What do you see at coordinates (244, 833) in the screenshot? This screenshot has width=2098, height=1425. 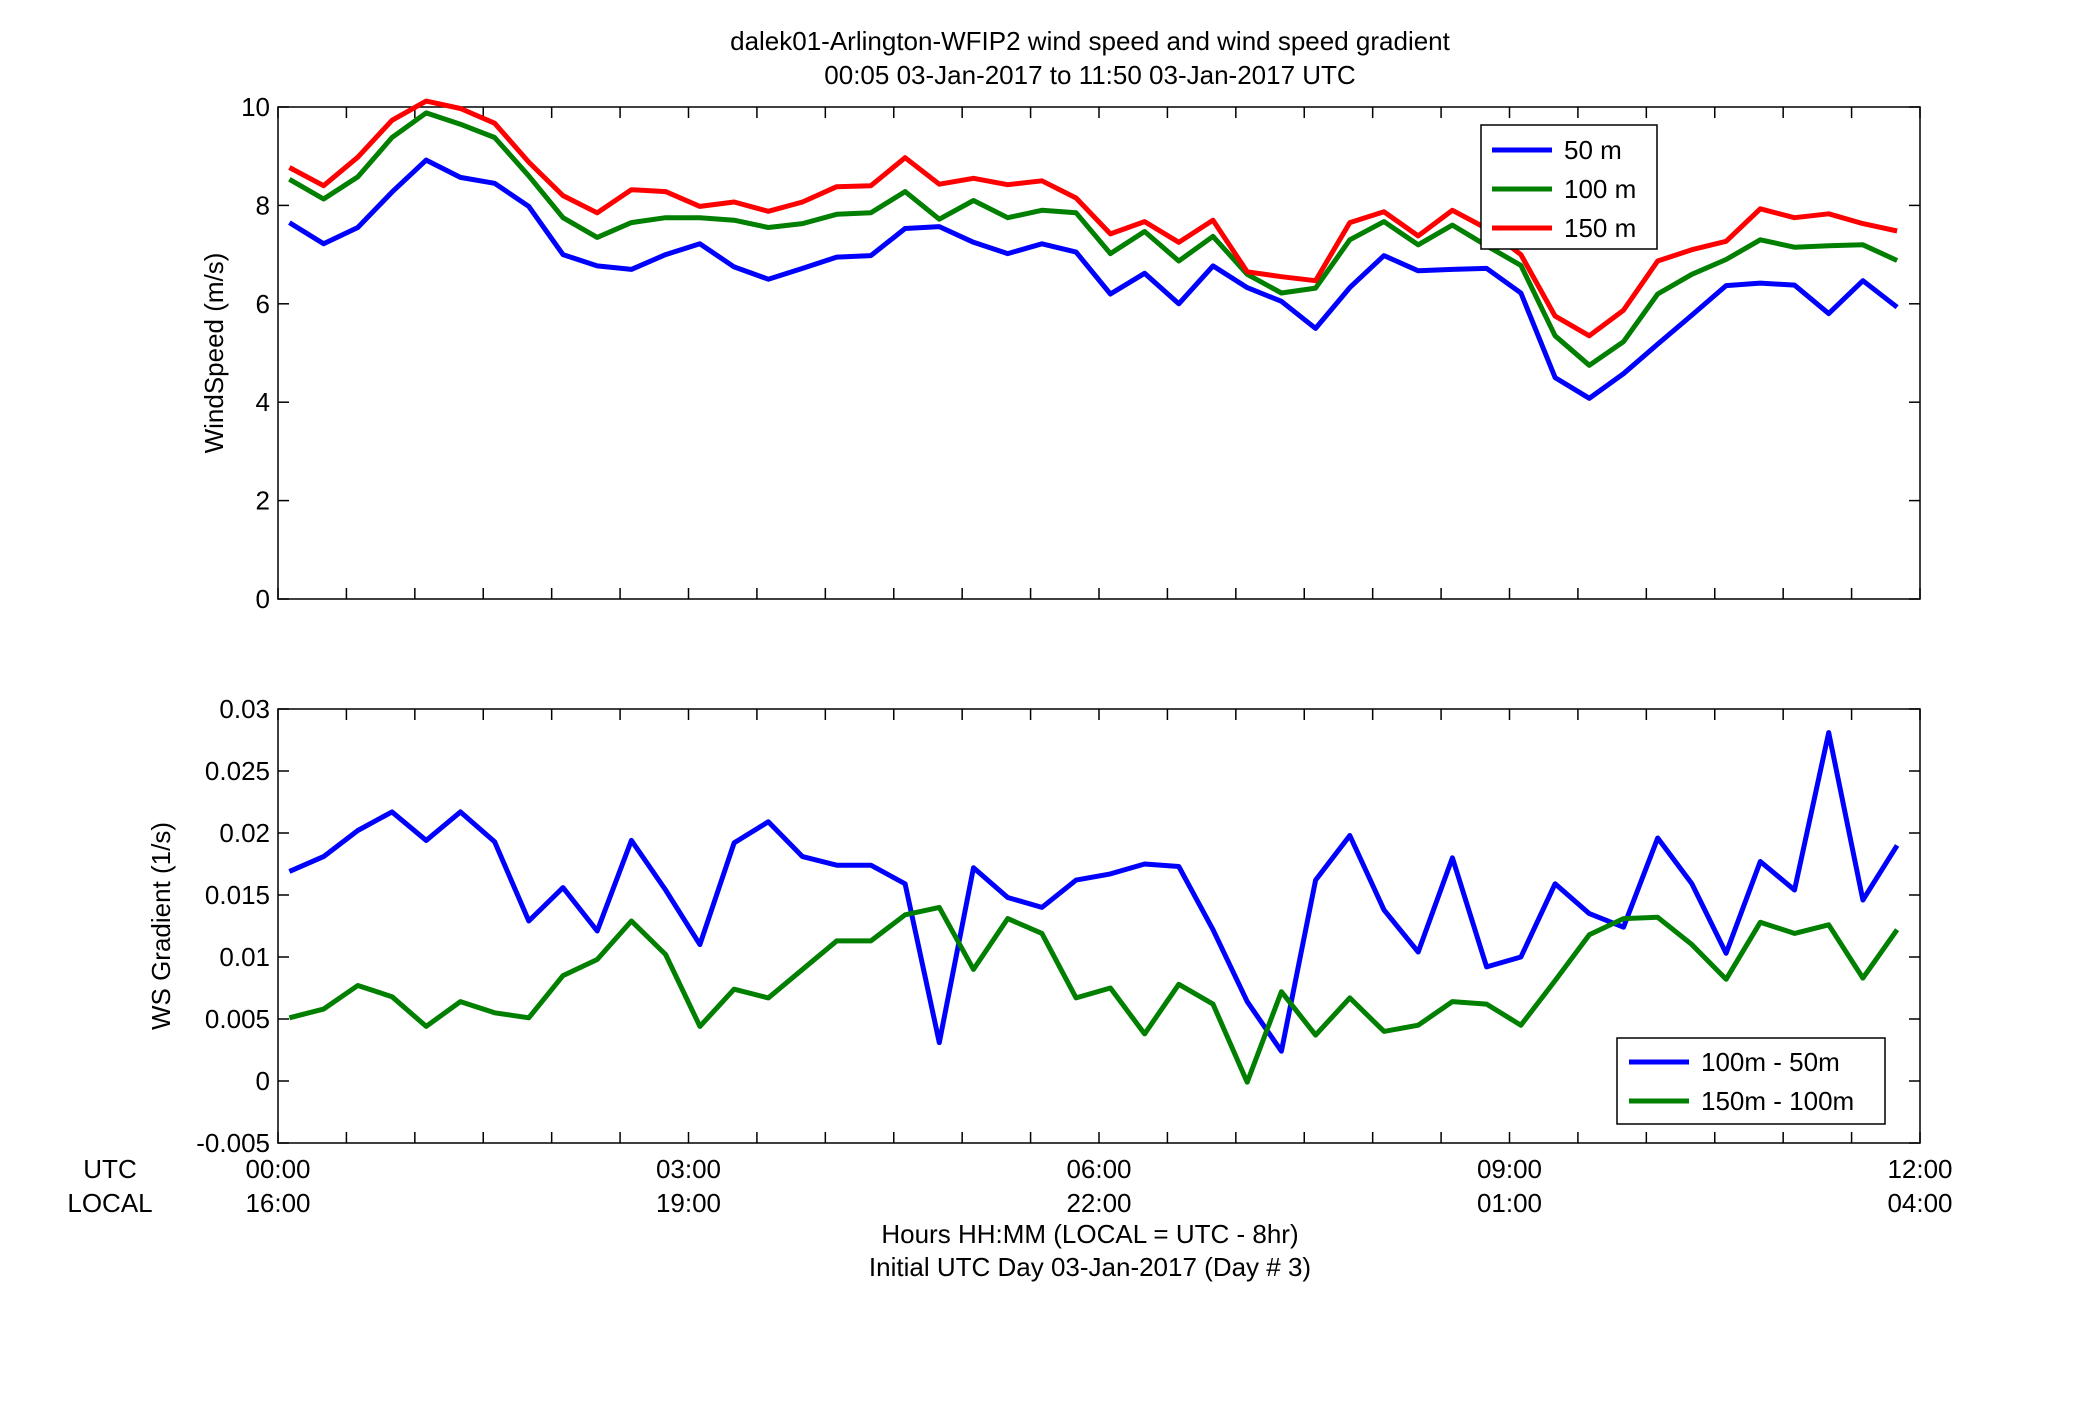 I see `y-tick-label: 0.02` at bounding box center [244, 833].